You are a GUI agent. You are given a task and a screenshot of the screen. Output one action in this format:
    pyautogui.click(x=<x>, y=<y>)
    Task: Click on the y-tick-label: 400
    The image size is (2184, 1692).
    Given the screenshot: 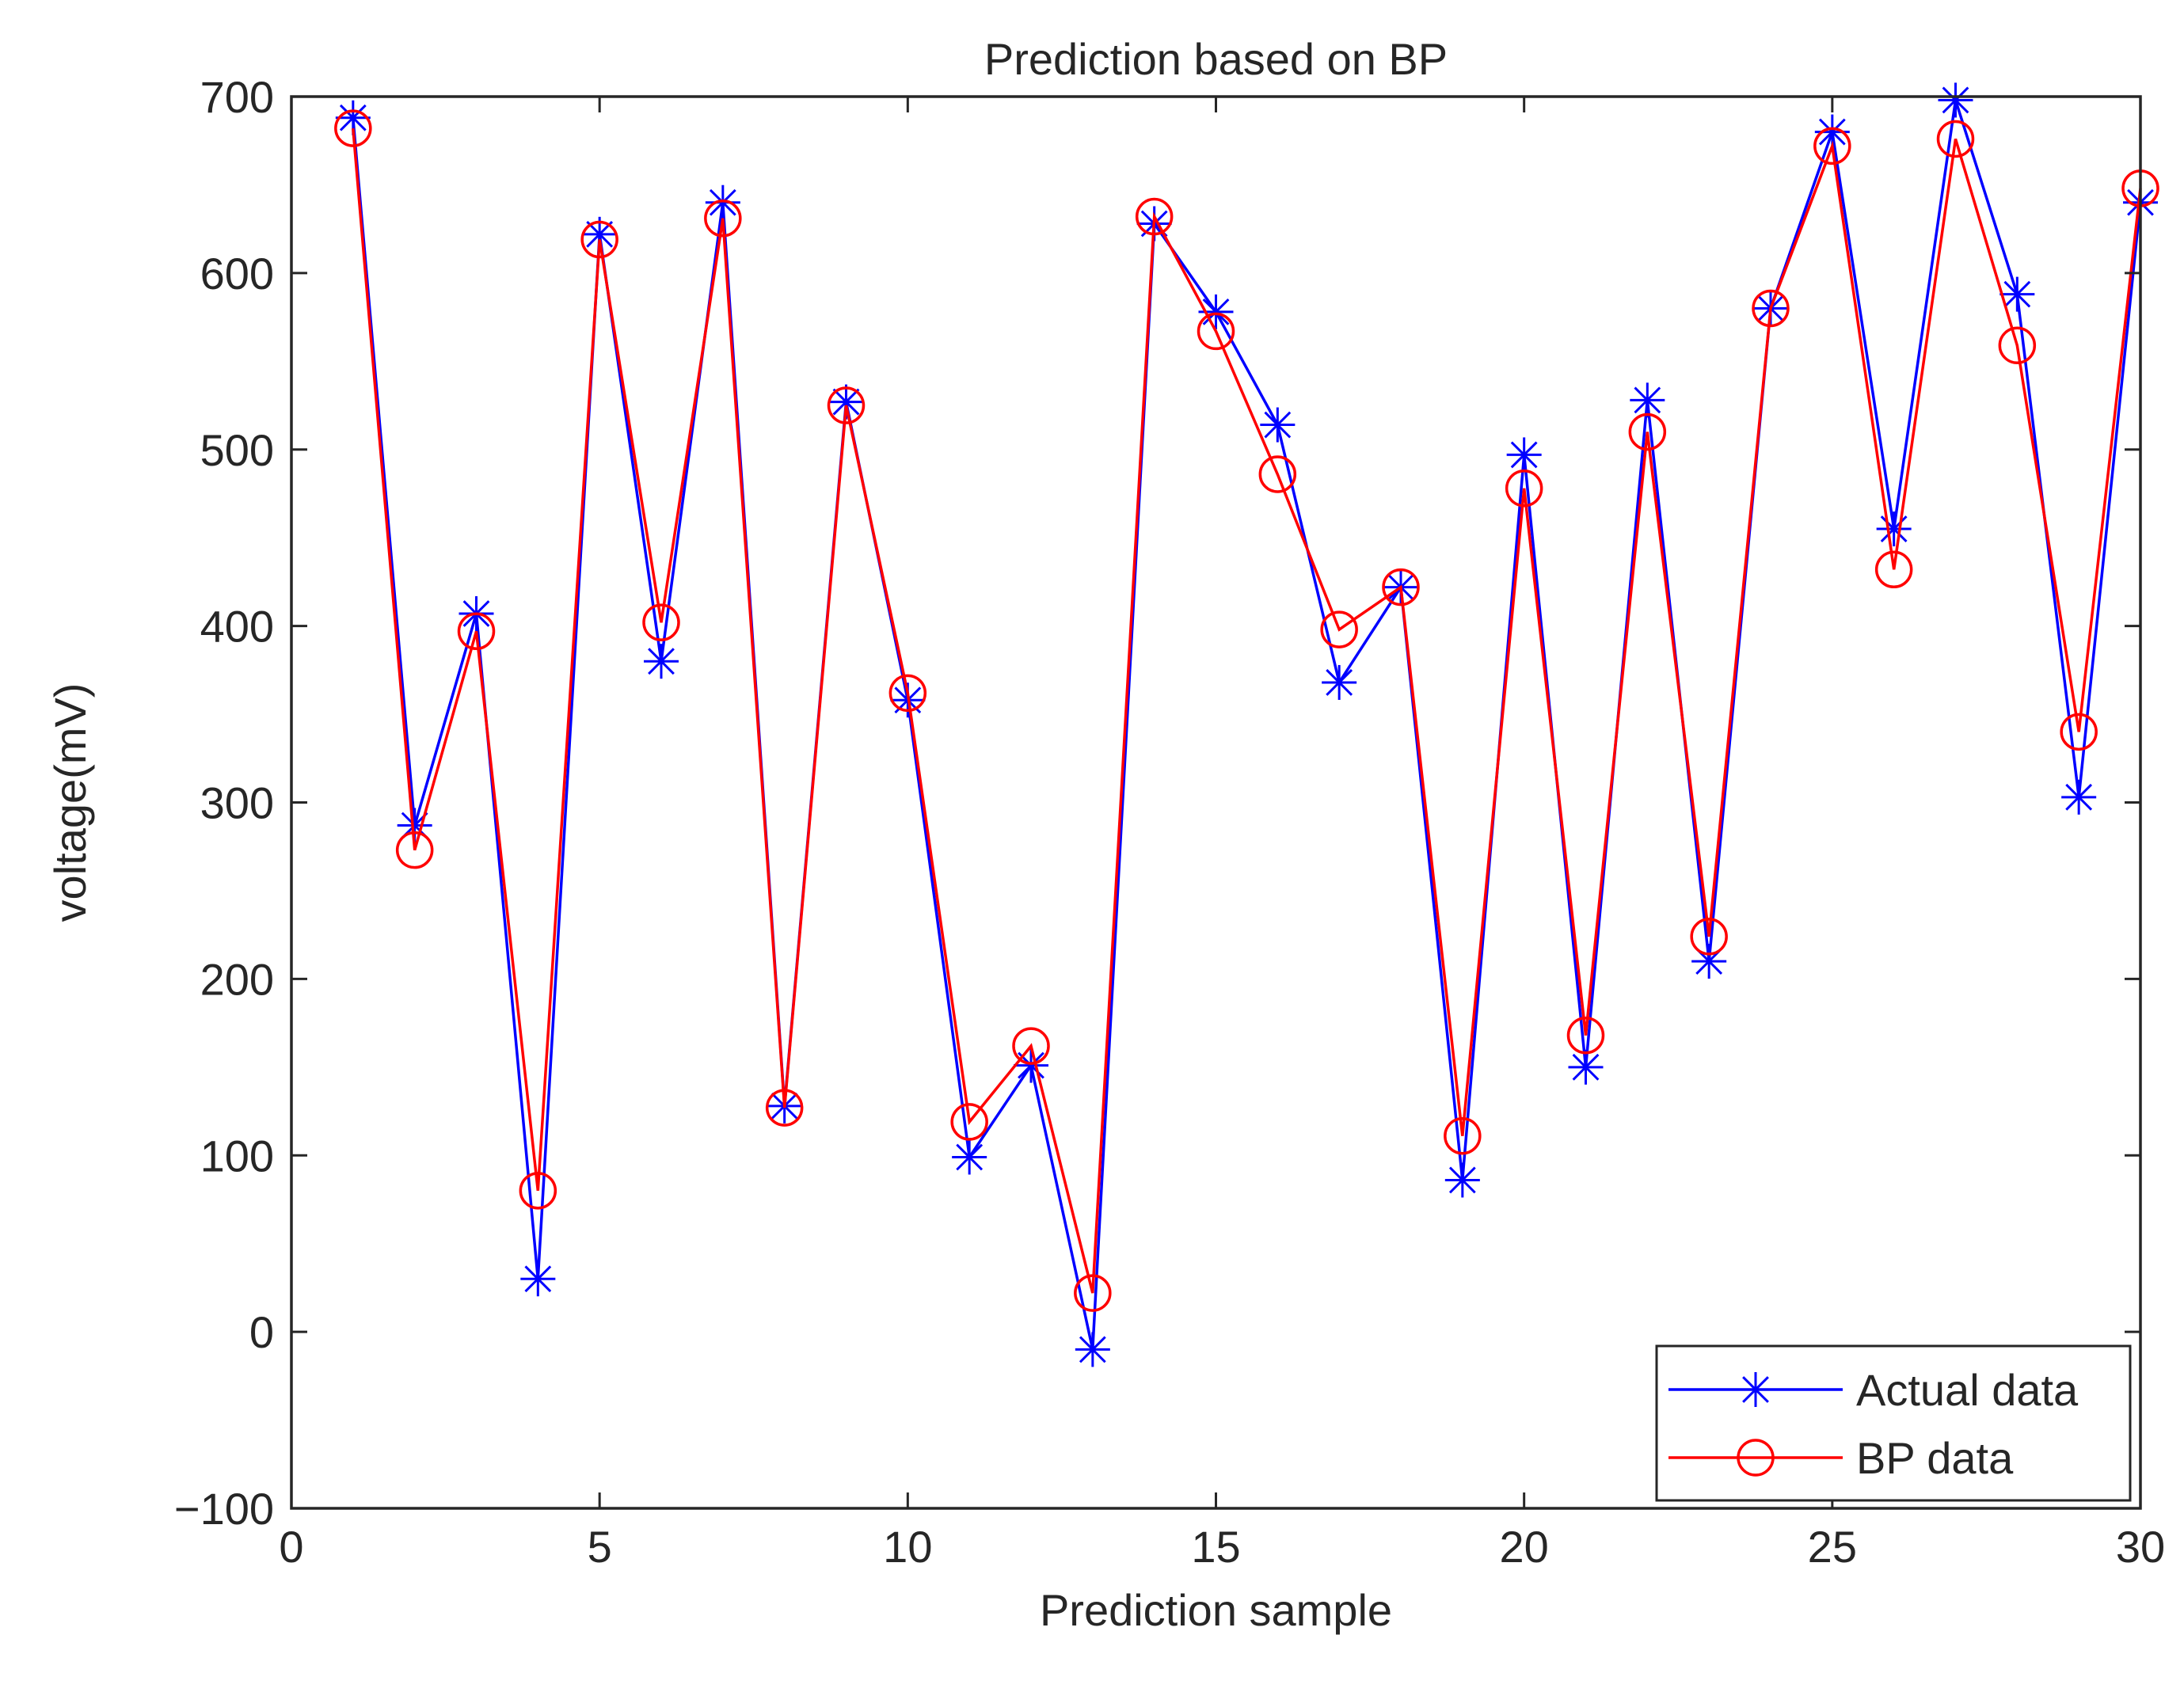 What is the action you would take?
    pyautogui.click(x=237, y=627)
    